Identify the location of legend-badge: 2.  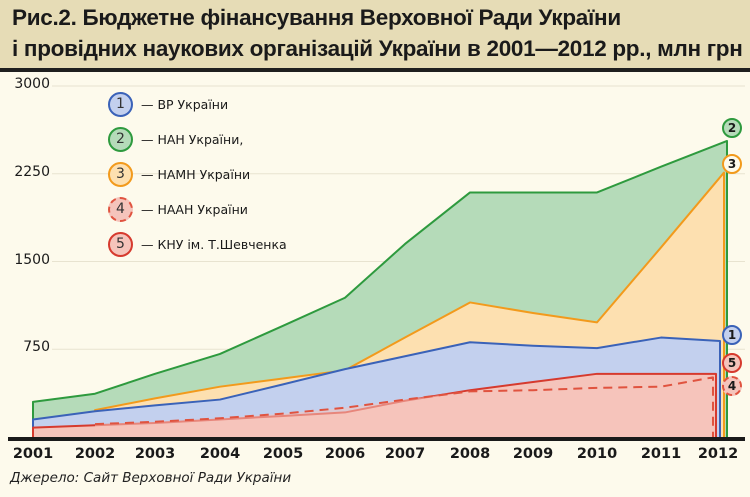
(120, 139).